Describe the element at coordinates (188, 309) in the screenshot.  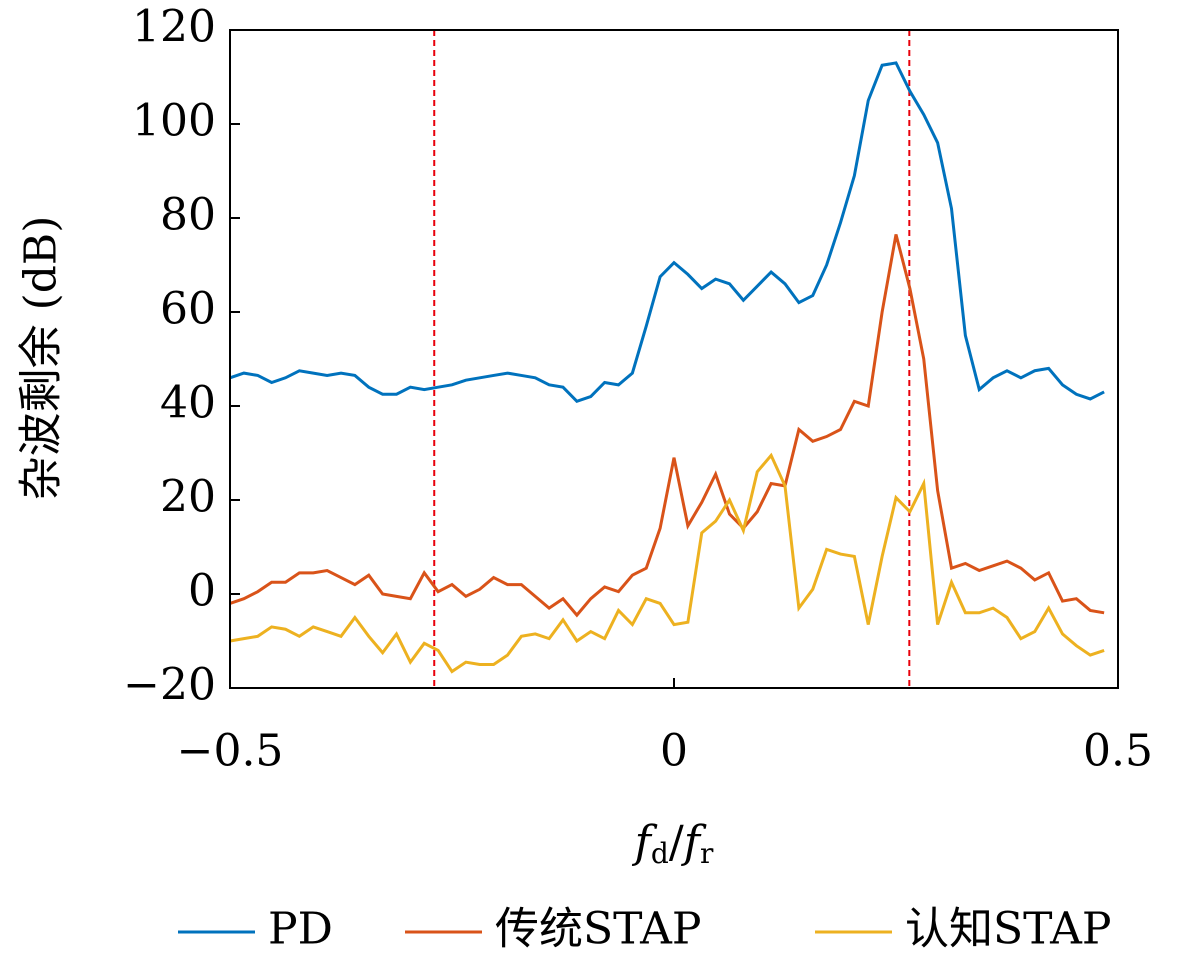
I see `y-tick-label: 60` at that location.